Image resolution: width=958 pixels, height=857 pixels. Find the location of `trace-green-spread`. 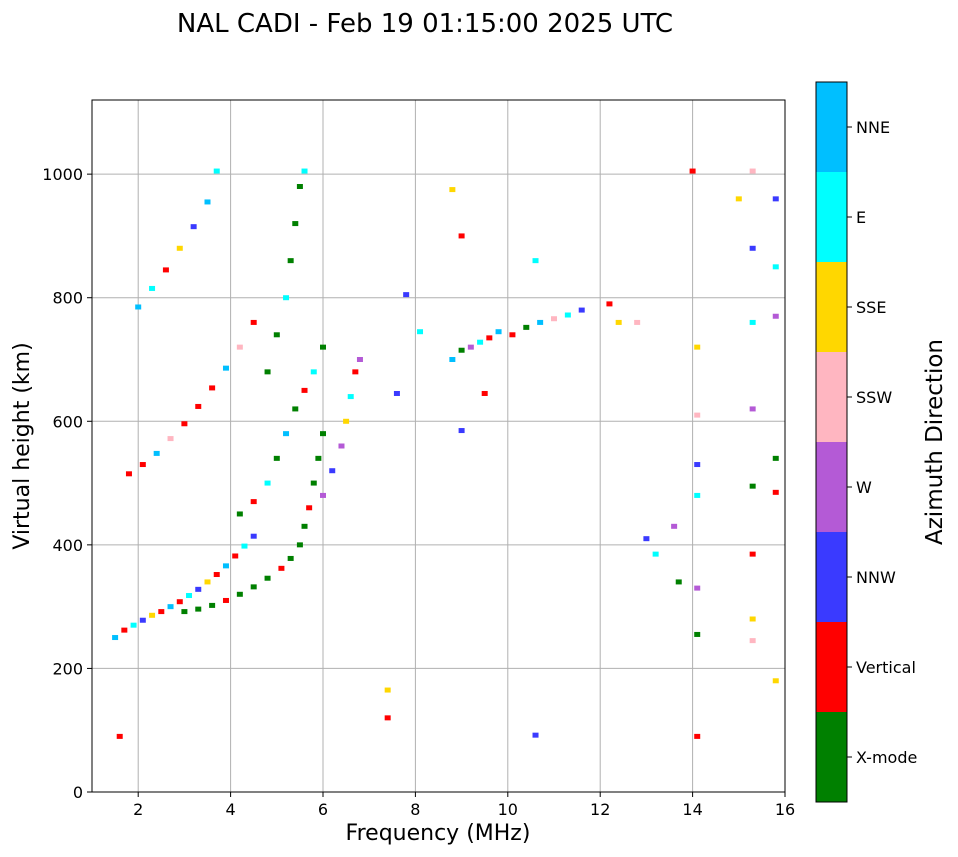

trace-green-spread is located at coordinates (286, 271).